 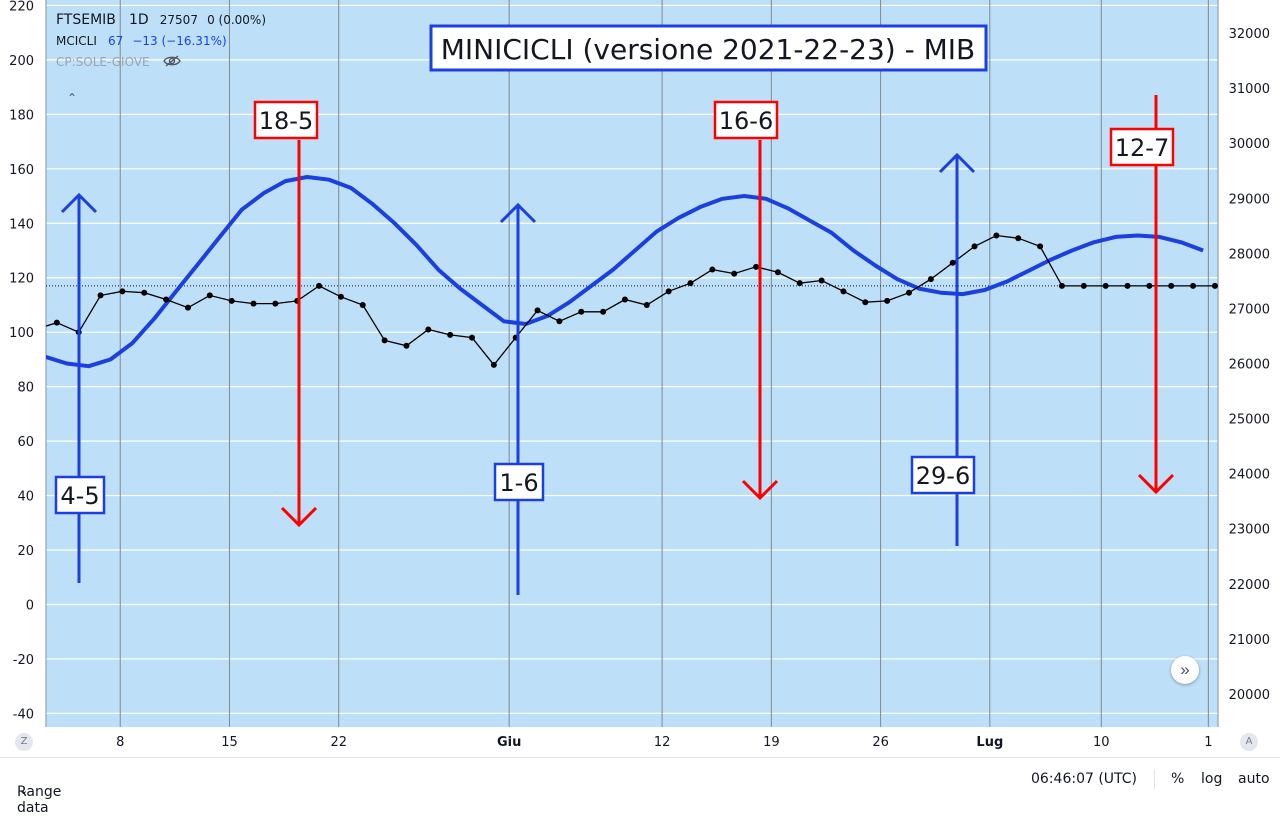 I want to click on legend-indicator-row: MCICLI 67 −13 (−16.31%), so click(x=161, y=39).